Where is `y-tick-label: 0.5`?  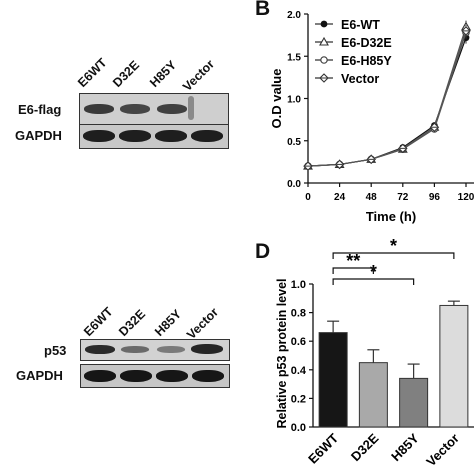 y-tick-label: 0.5 is located at coordinates (294, 142).